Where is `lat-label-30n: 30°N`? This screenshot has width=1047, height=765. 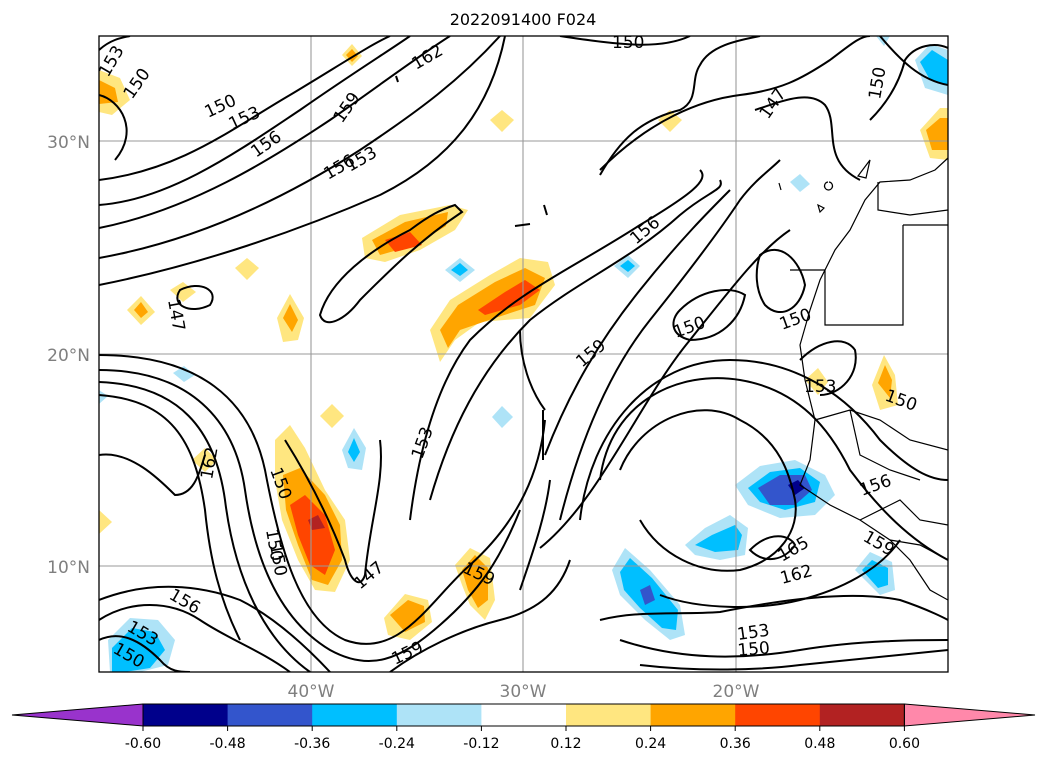 lat-label-30n: 30°N is located at coordinates (68, 143).